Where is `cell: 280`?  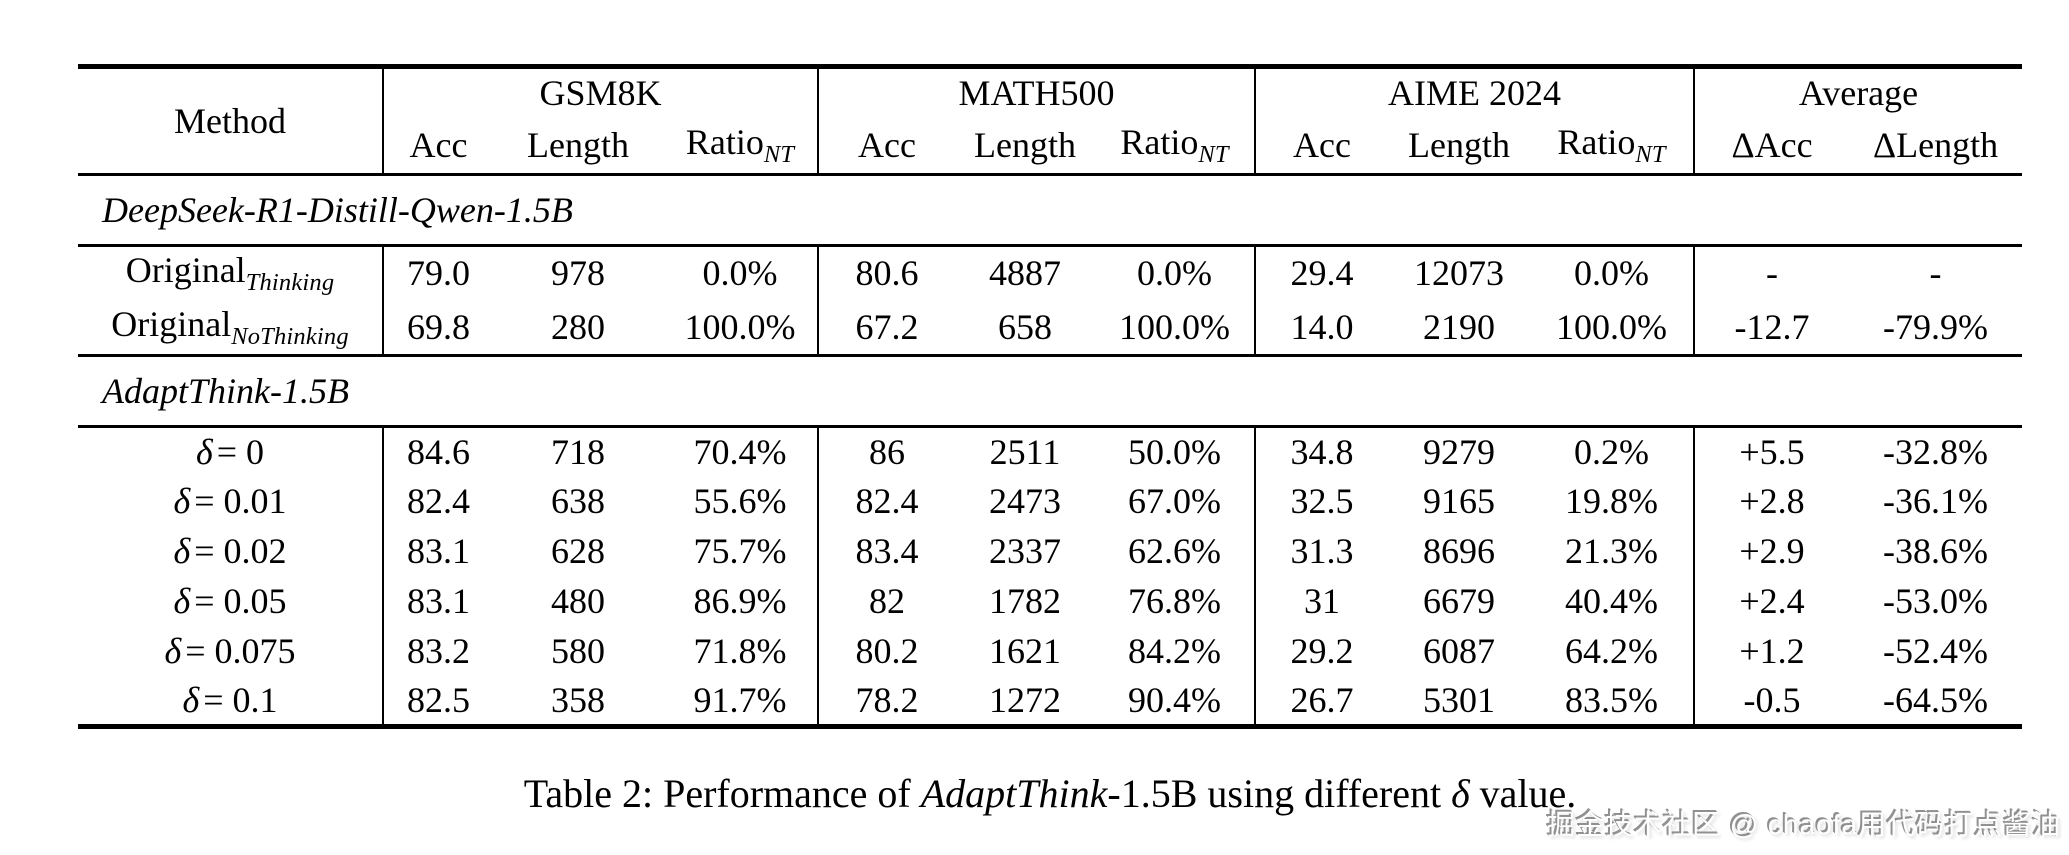
cell: 280 is located at coordinates (578, 328).